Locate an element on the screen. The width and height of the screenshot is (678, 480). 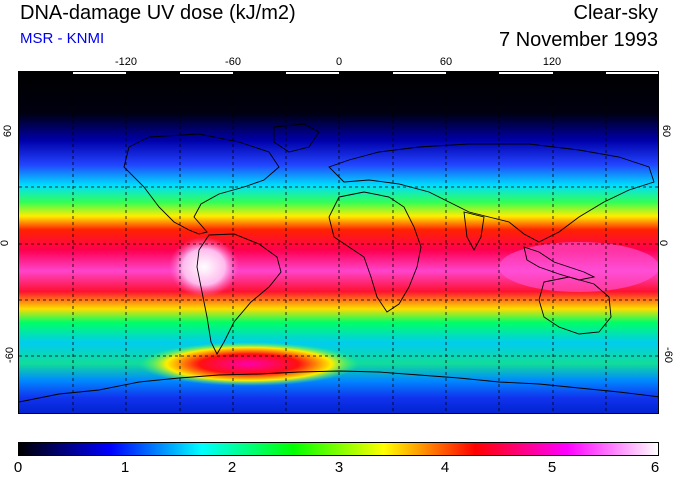
eurasia-coast is located at coordinates (491, 193).